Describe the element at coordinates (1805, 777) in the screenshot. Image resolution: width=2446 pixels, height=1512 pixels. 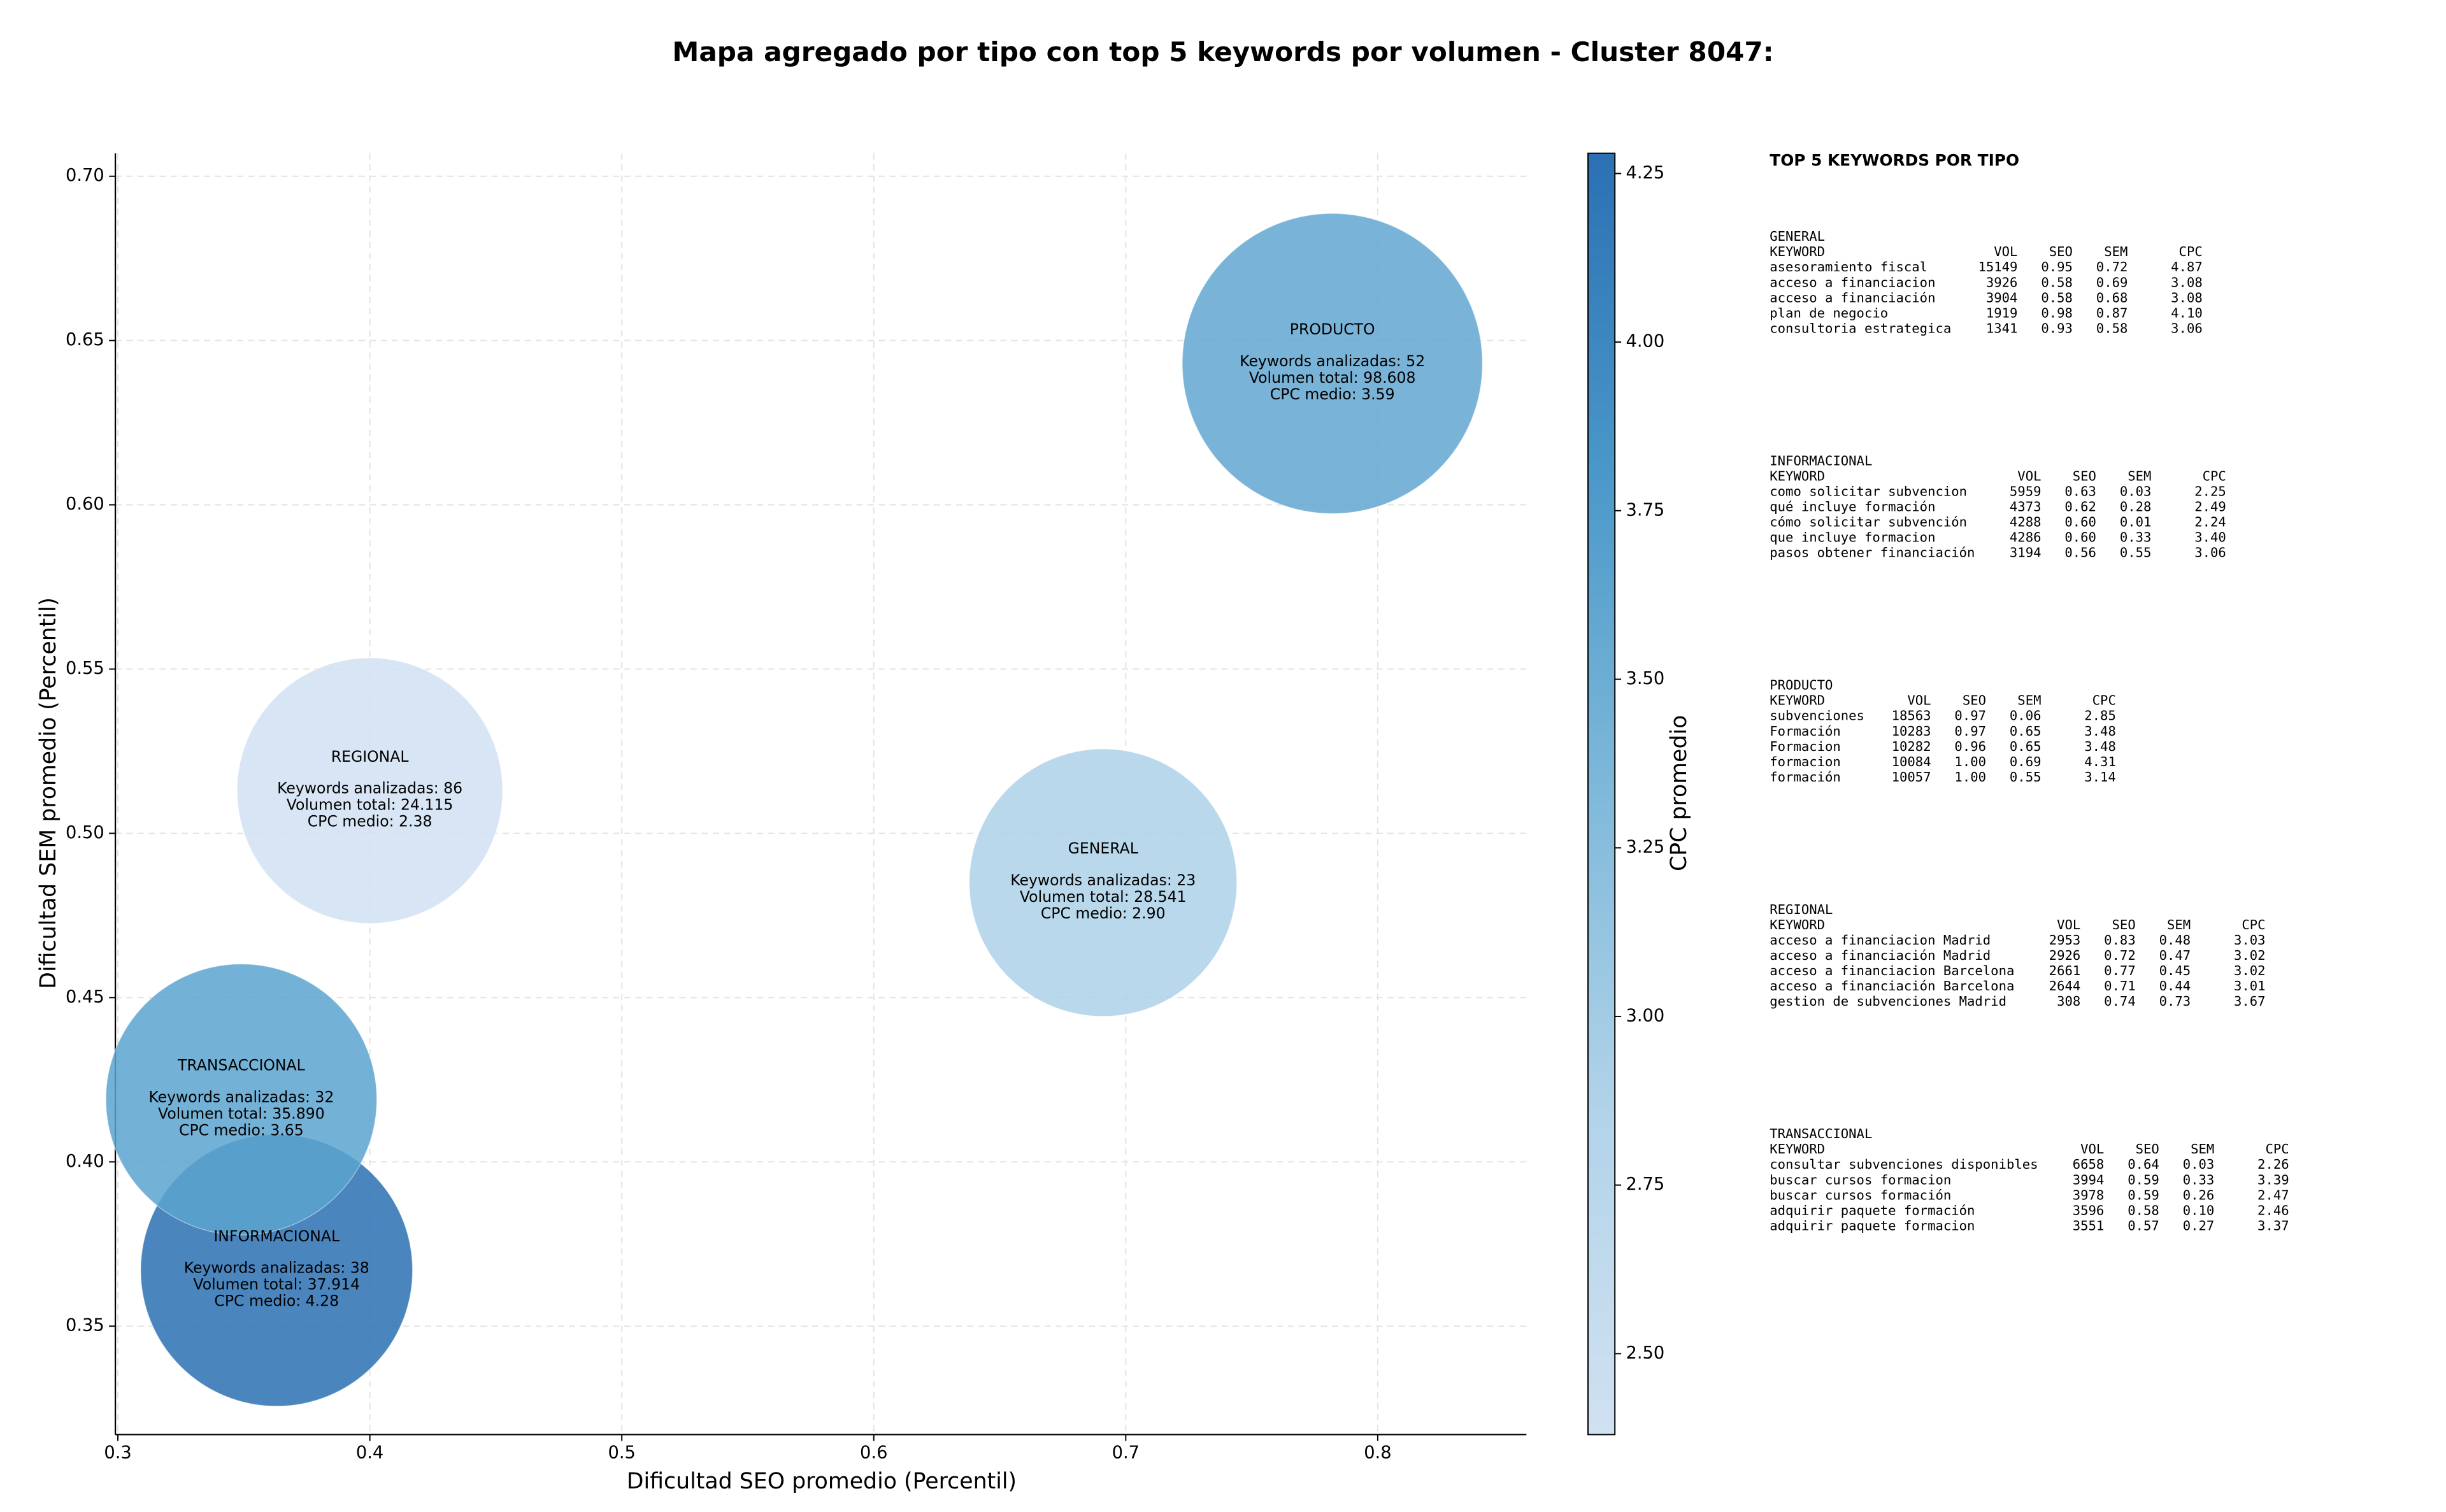
I see `panel-cell: formación` at that location.